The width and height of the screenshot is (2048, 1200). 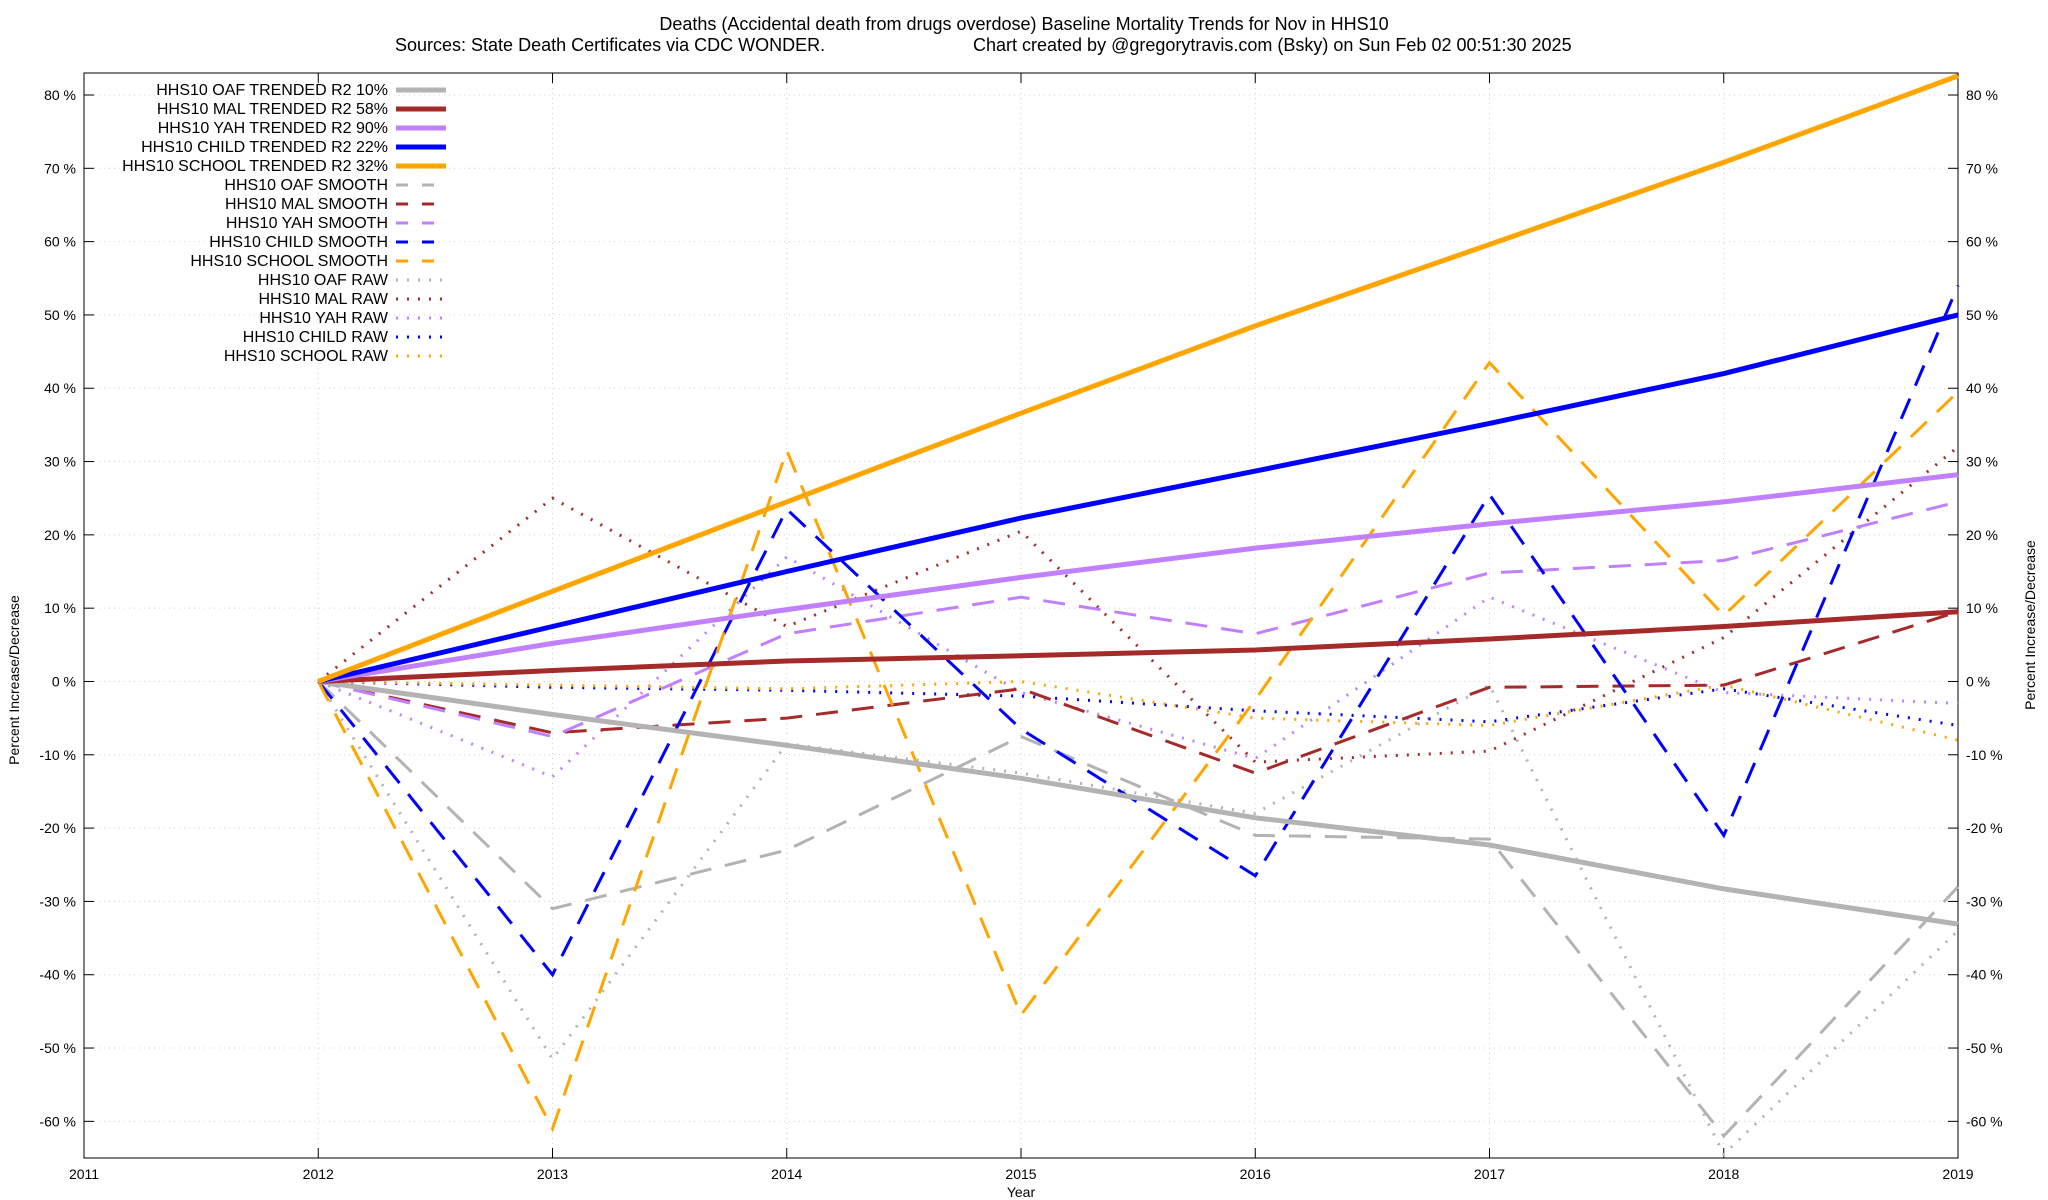 I want to click on legend-label: HHS10 YAH RAW, so click(x=324, y=318).